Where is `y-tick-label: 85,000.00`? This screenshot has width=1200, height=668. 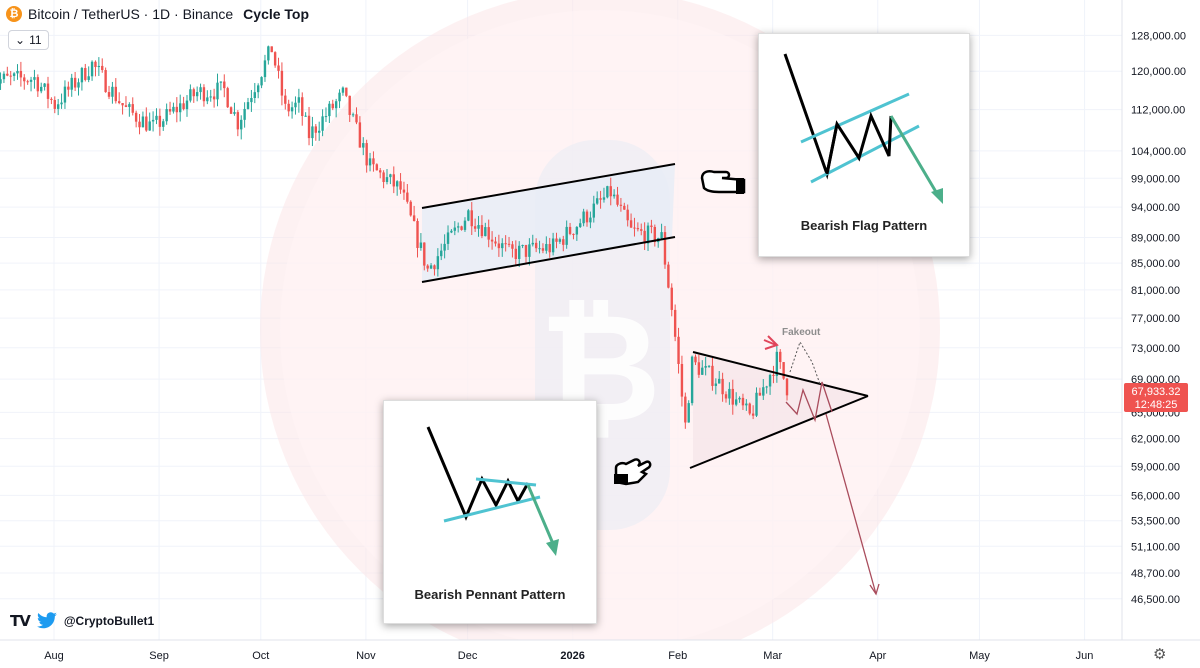 y-tick-label: 85,000.00 is located at coordinates (1155, 264).